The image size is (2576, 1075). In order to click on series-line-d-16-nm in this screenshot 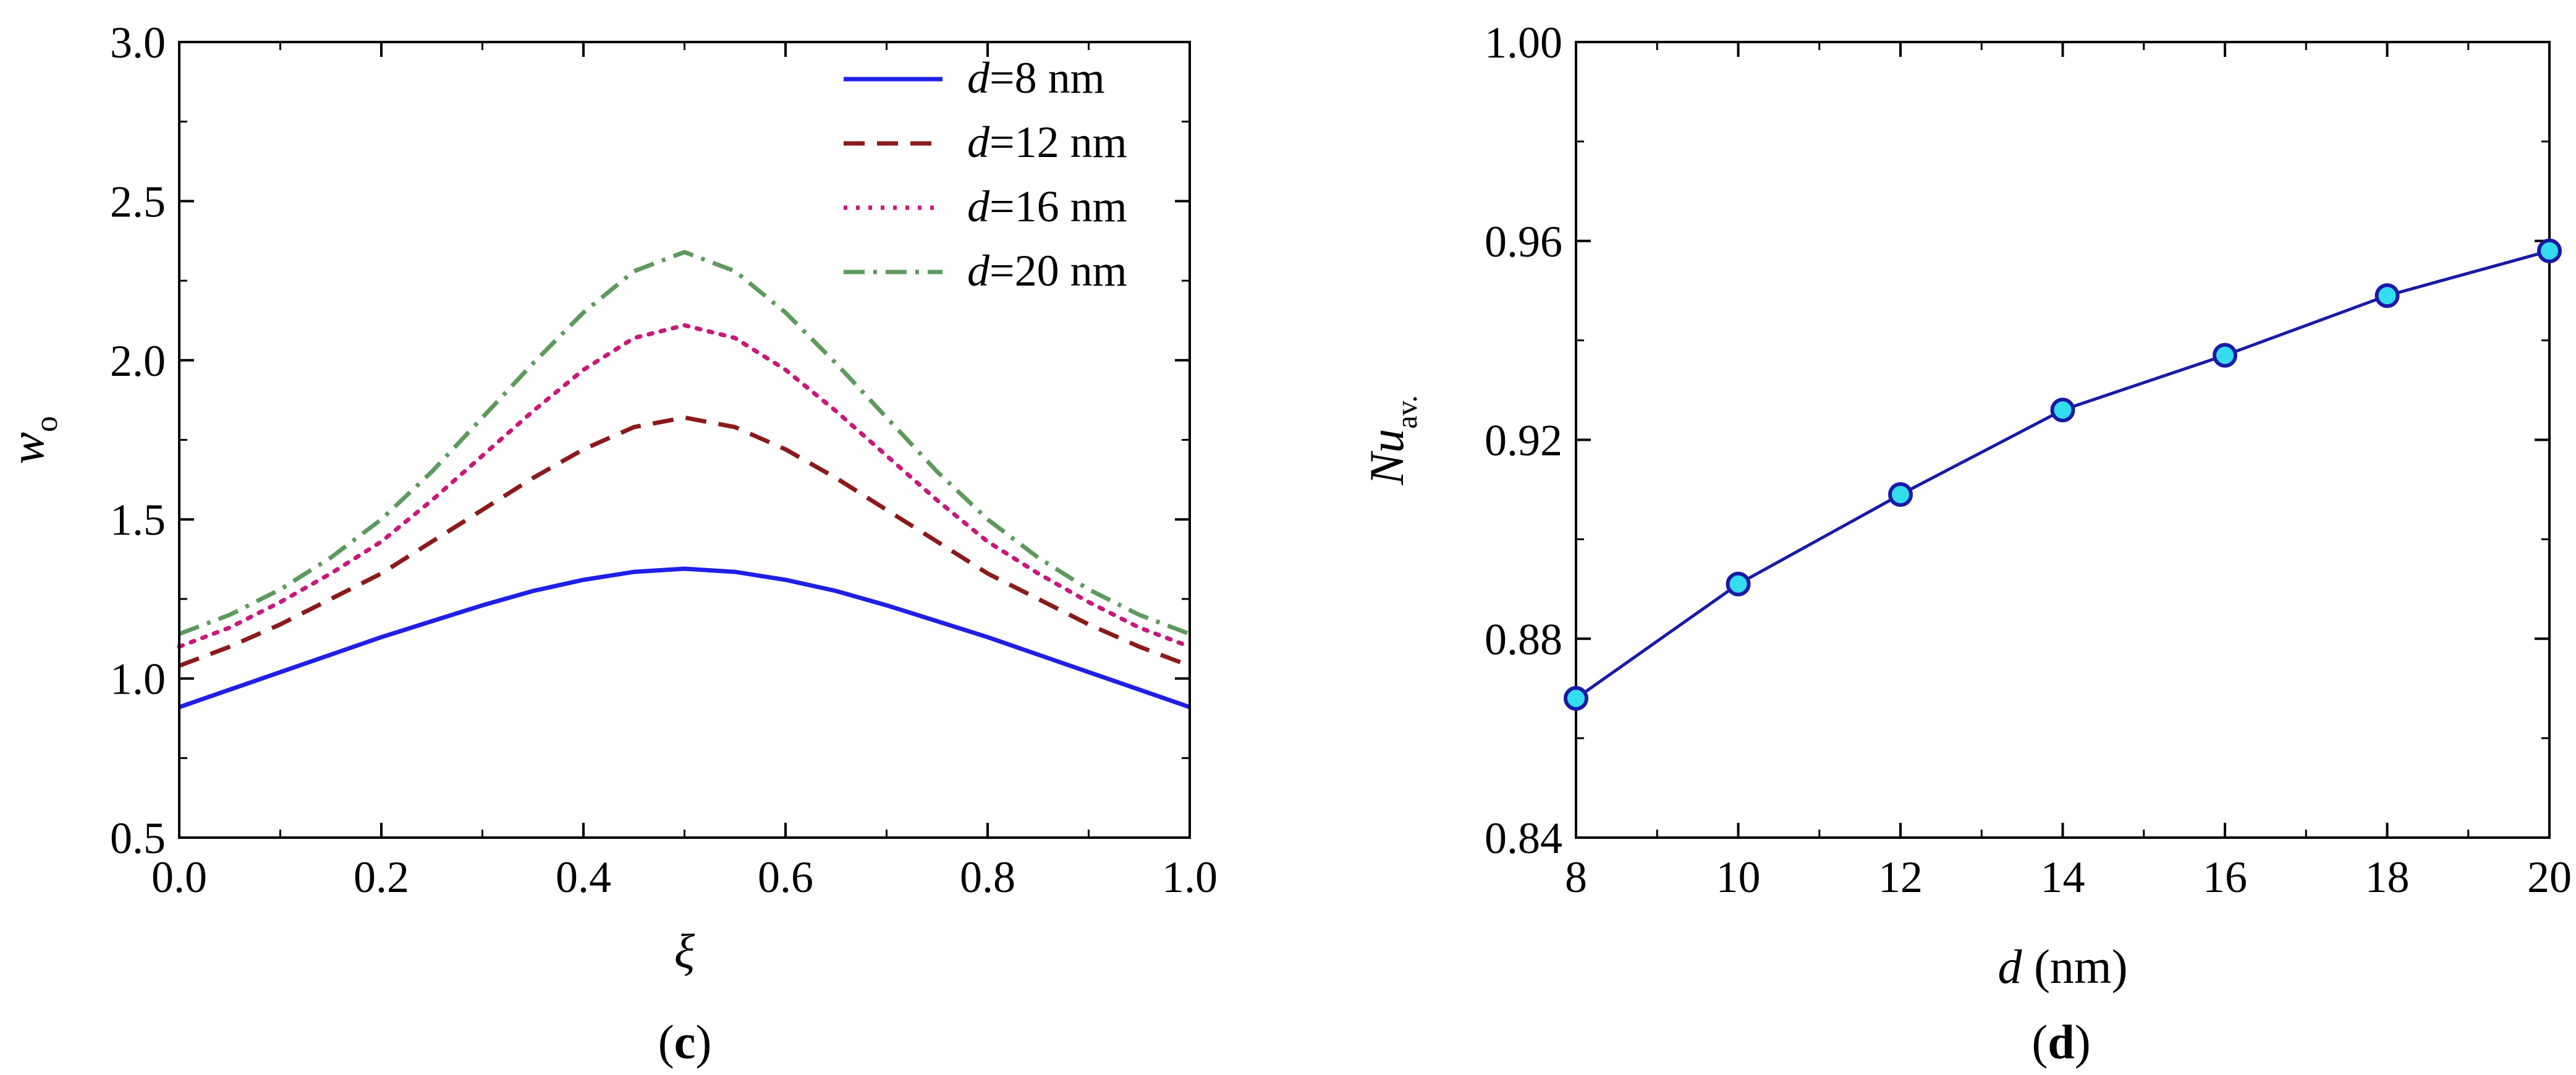, I will do `click(684, 486)`.